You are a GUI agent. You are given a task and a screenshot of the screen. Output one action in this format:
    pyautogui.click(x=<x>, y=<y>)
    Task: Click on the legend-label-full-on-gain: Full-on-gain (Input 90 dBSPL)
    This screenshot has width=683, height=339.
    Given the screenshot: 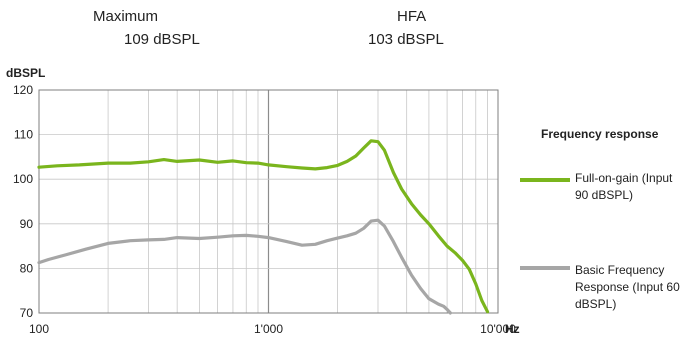 What is the action you would take?
    pyautogui.click(x=624, y=186)
    